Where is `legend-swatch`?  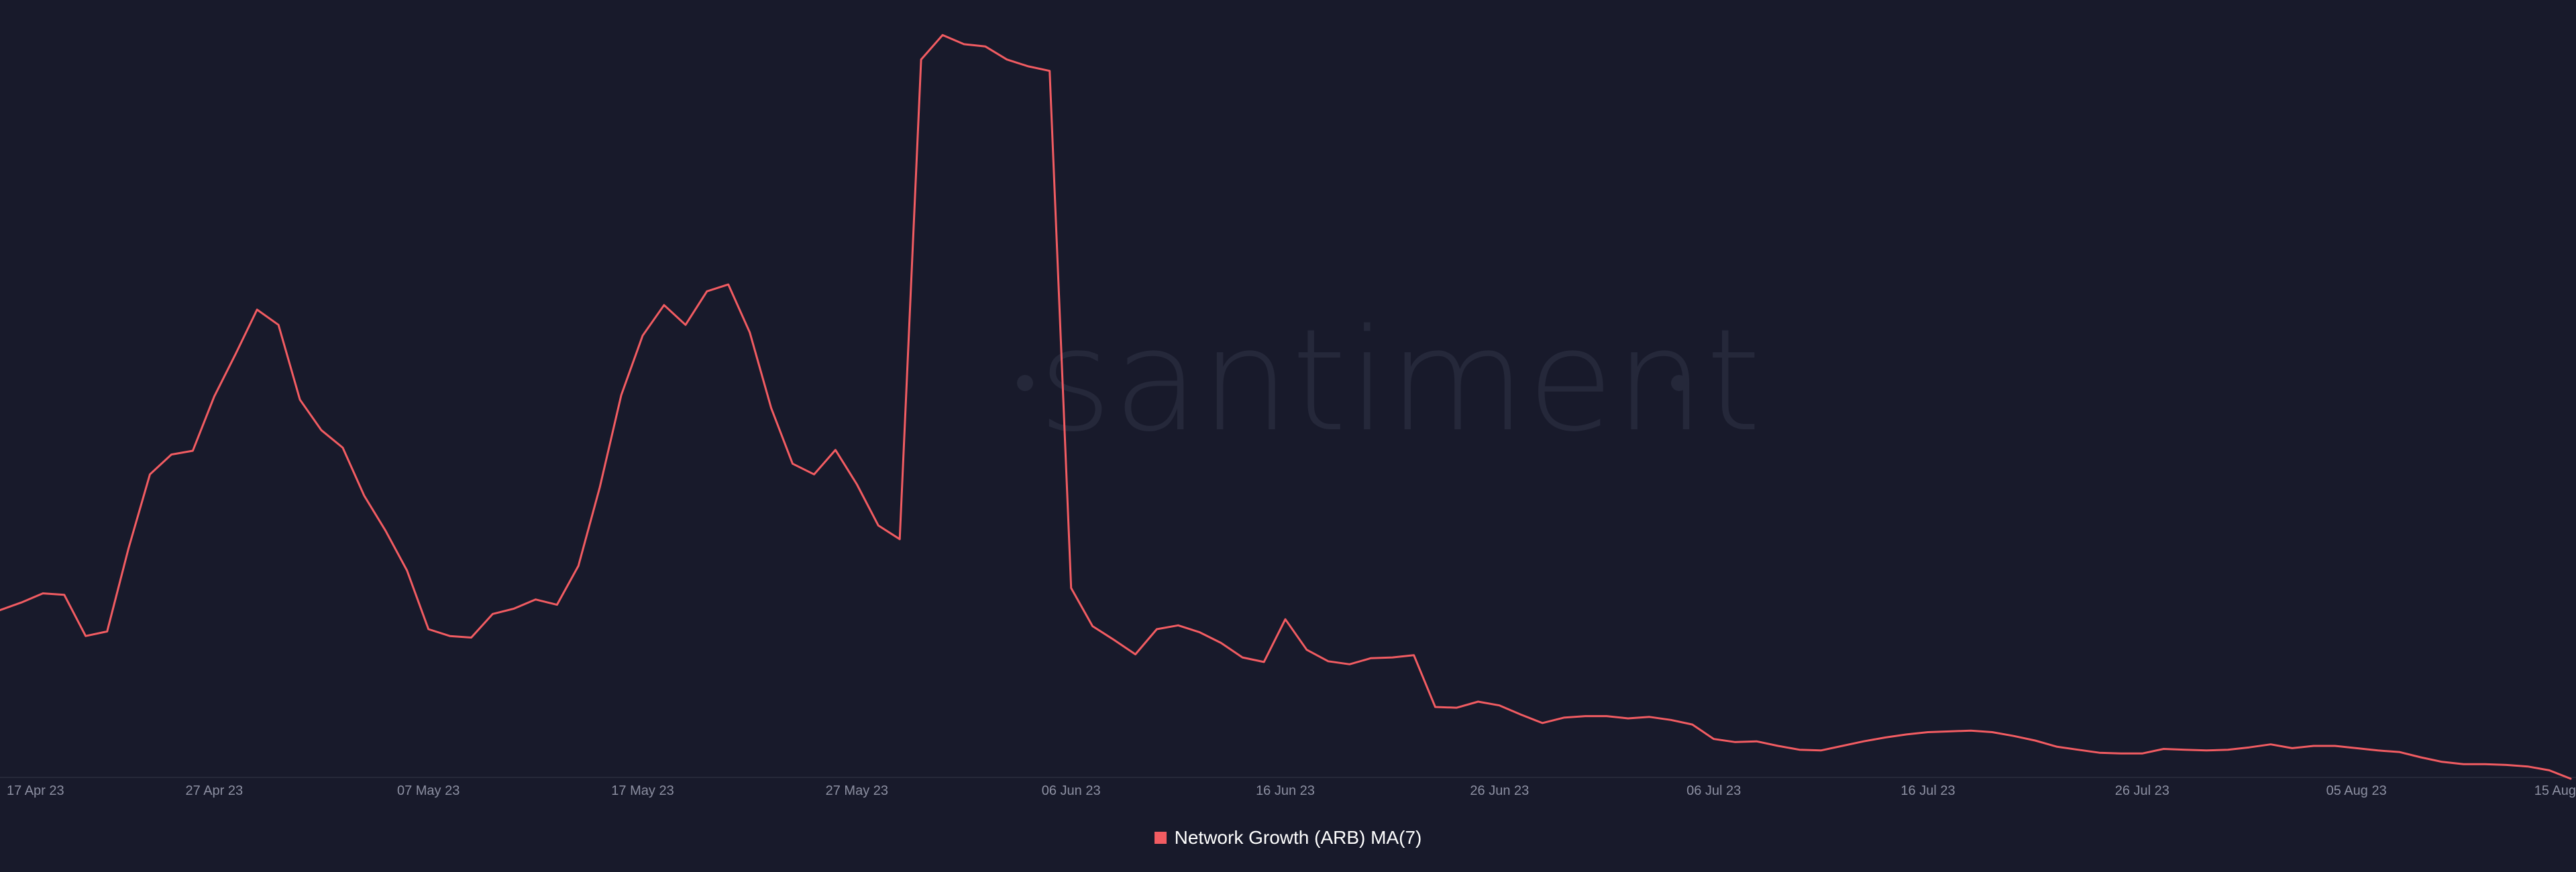
legend-swatch is located at coordinates (1160, 838).